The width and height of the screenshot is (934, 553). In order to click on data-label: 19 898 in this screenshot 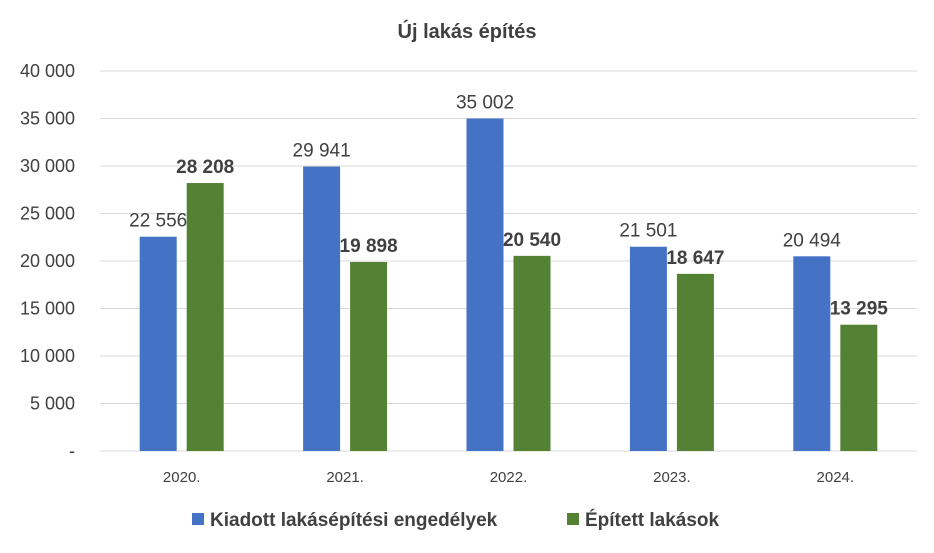, I will do `click(369, 246)`.